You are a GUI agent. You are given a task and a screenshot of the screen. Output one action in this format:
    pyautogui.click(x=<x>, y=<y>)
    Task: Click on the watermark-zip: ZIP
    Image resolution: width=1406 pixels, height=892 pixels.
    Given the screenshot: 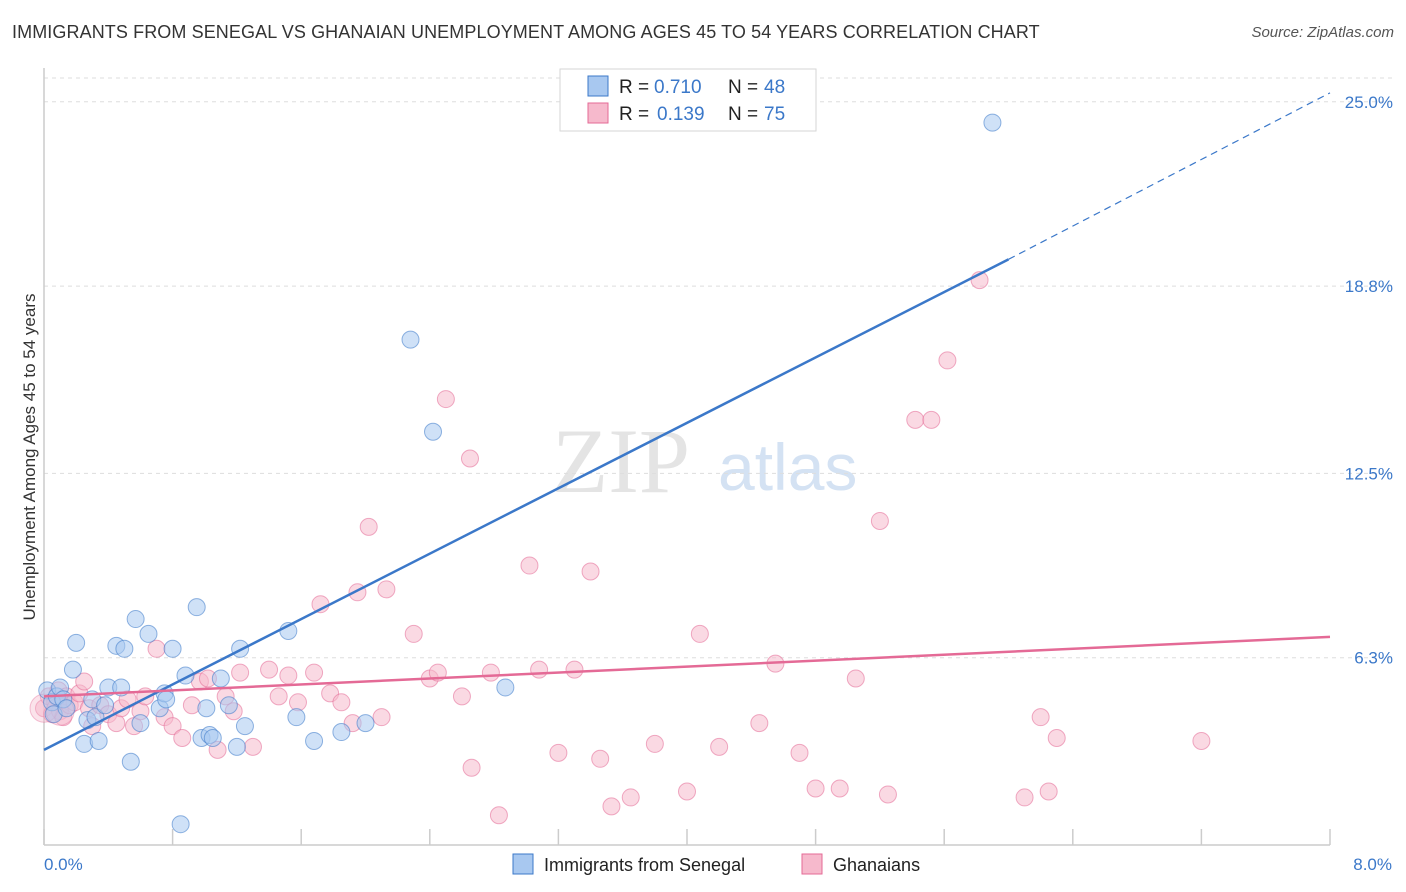 What is the action you would take?
    pyautogui.click(x=621, y=461)
    